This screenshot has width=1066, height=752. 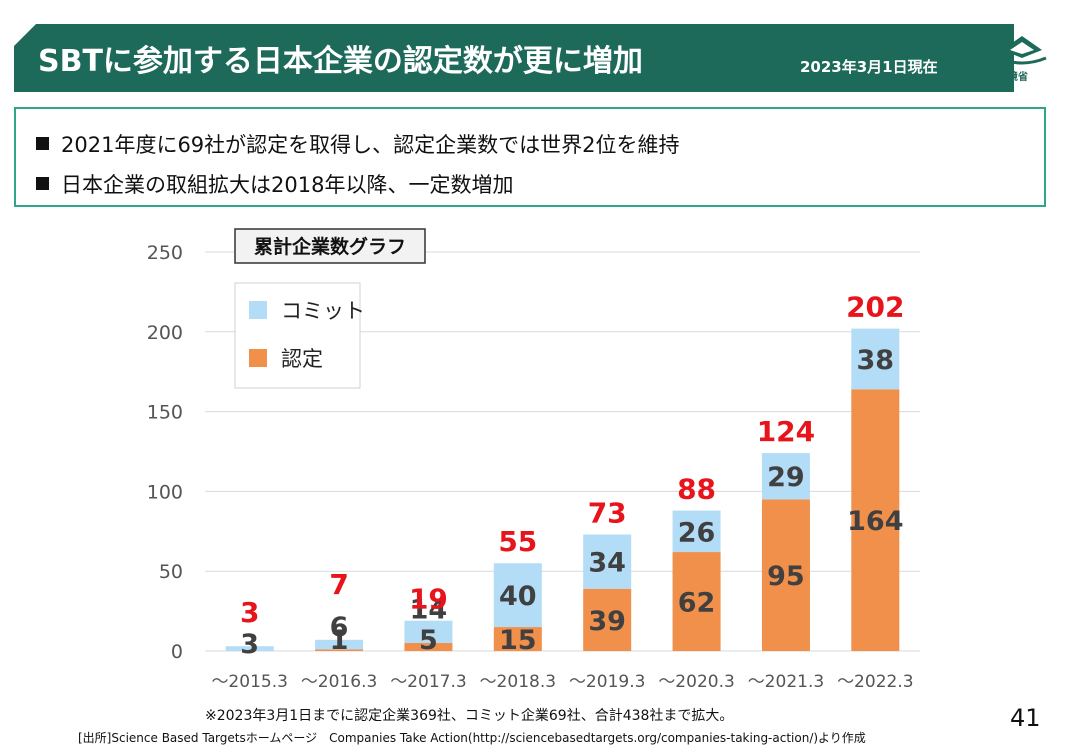 What do you see at coordinates (607, 682) in the screenshot?
I see `x-tick-label: ～2019.3` at bounding box center [607, 682].